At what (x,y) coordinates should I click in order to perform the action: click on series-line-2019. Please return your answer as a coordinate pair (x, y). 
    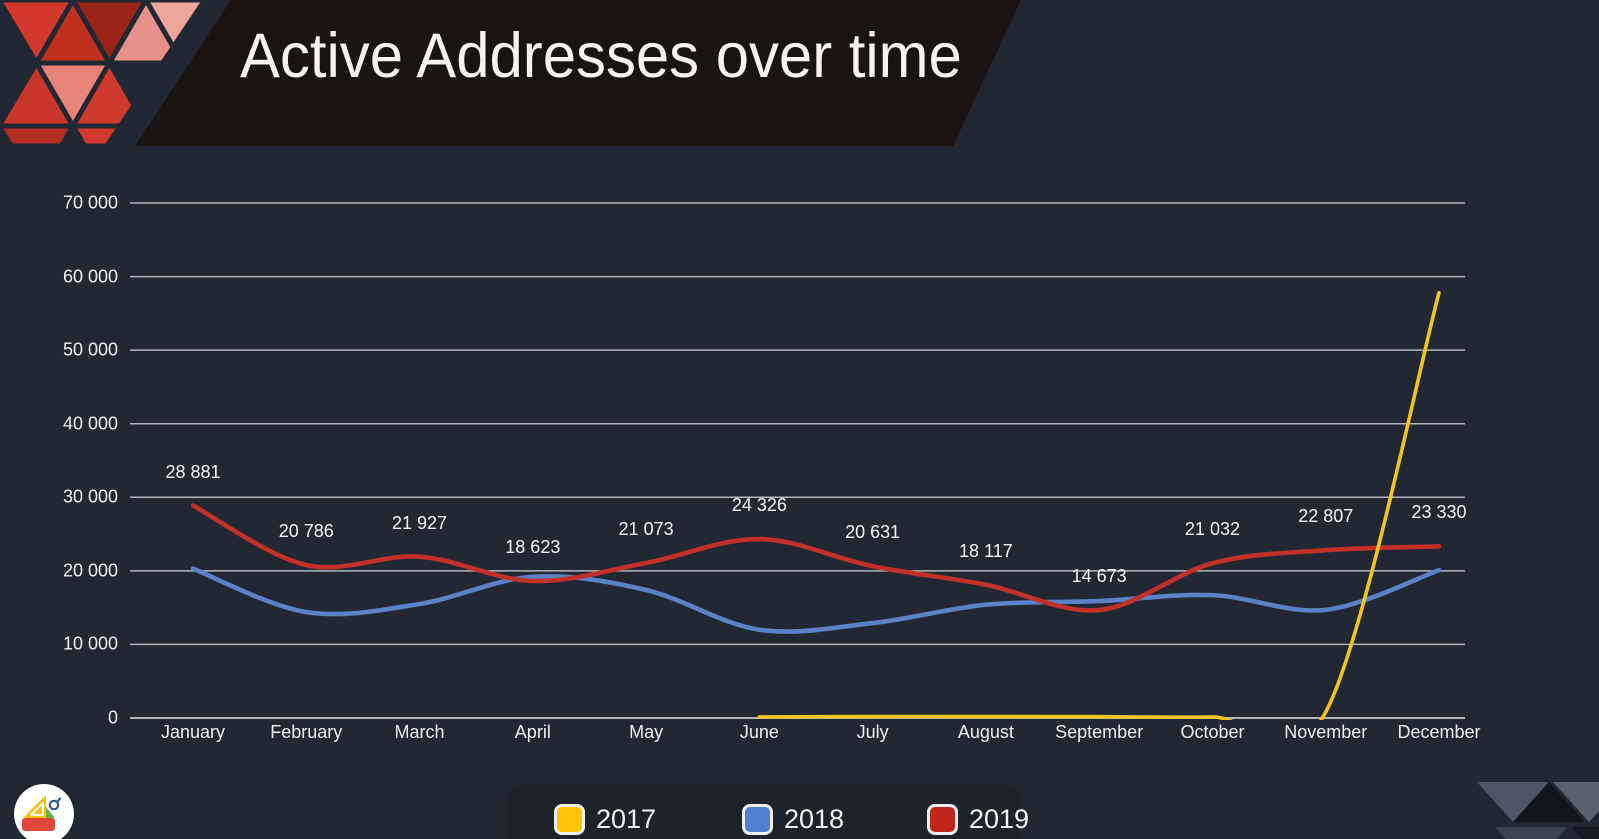
    Looking at the image, I should click on (816, 558).